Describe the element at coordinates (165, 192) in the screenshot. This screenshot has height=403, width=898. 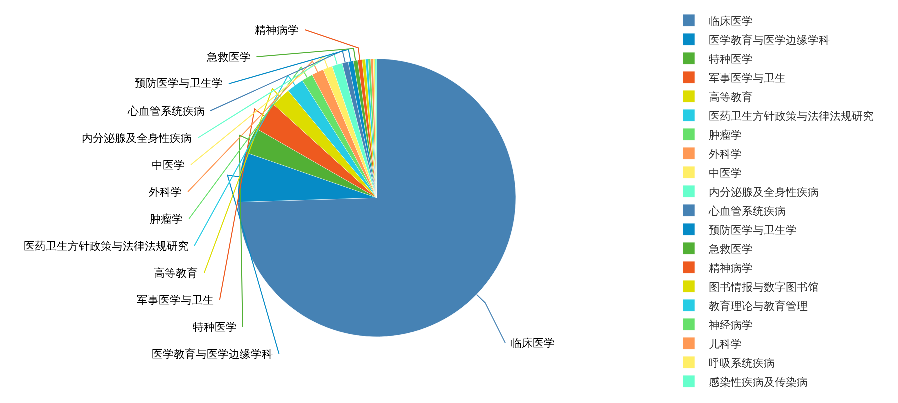
I see `data-label: 外科学` at that location.